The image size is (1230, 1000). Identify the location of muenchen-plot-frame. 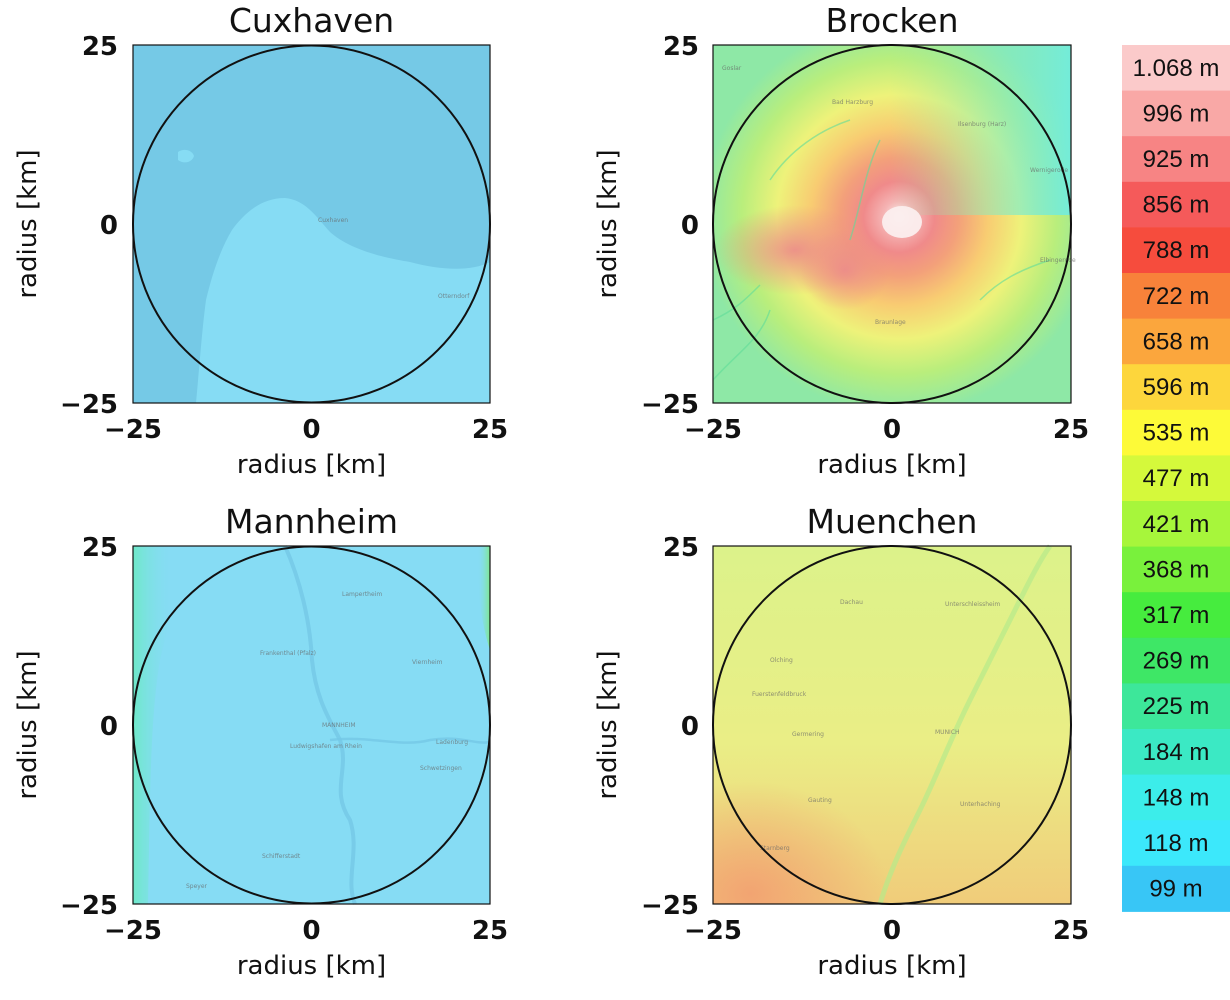
(892, 725).